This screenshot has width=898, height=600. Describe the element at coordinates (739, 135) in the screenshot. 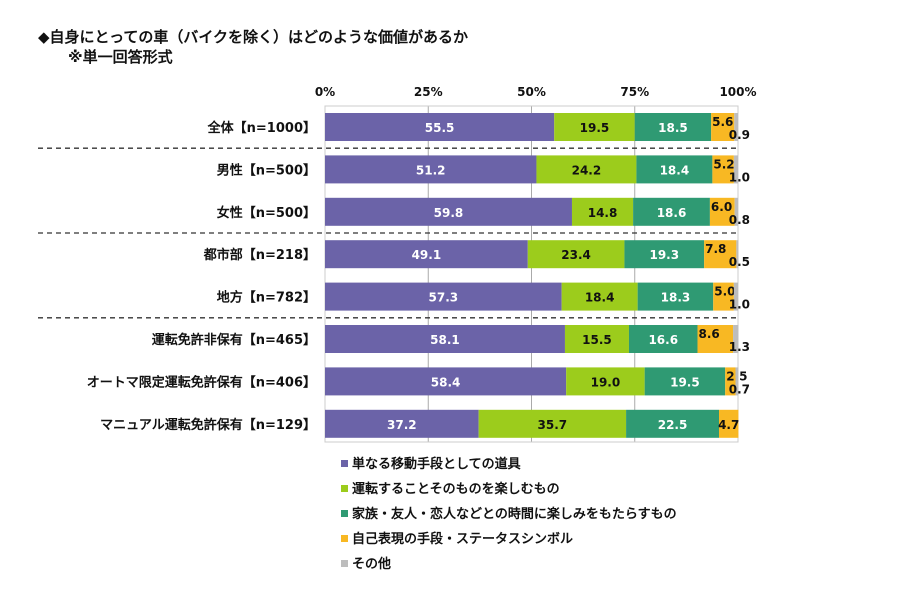

I see `data-label: 0.9` at that location.